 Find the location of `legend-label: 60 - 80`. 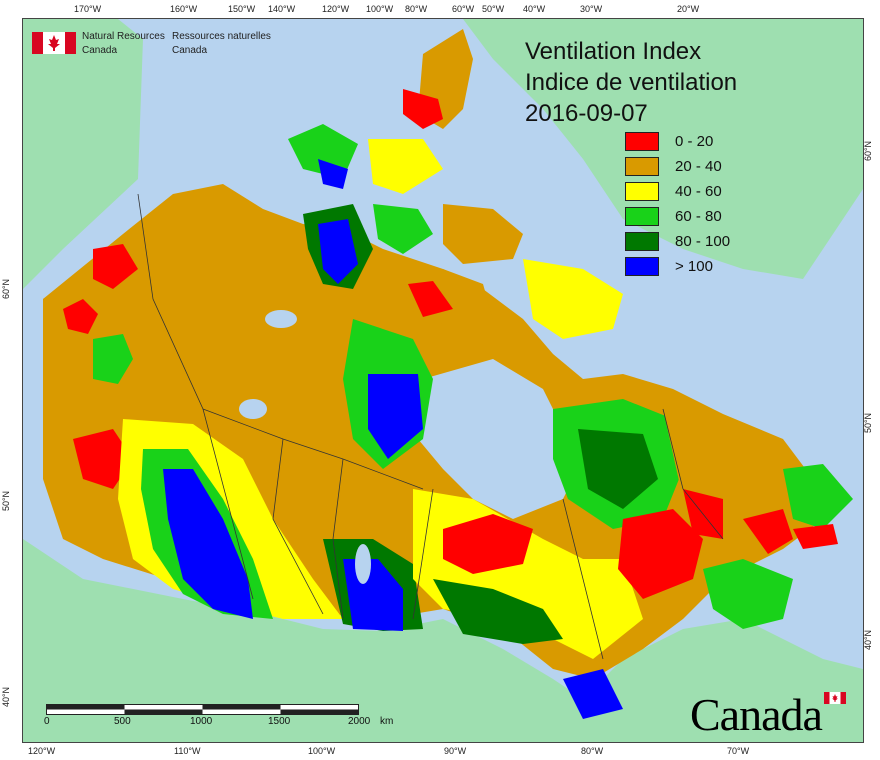

legend-label: 60 - 80 is located at coordinates (698, 216).